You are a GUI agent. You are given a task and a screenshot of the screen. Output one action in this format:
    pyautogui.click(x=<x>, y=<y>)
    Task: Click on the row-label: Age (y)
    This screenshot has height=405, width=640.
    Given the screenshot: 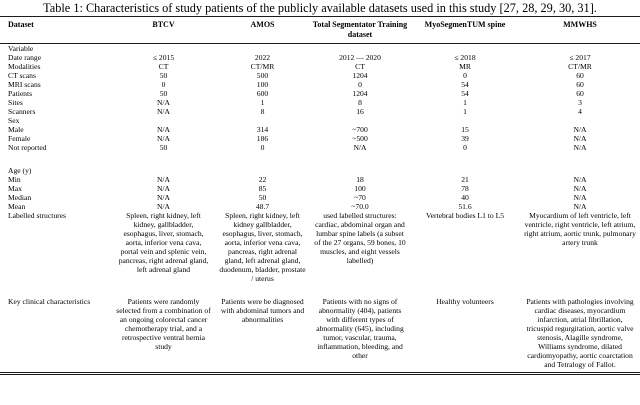 What is the action you would take?
    pyautogui.click(x=20, y=170)
    